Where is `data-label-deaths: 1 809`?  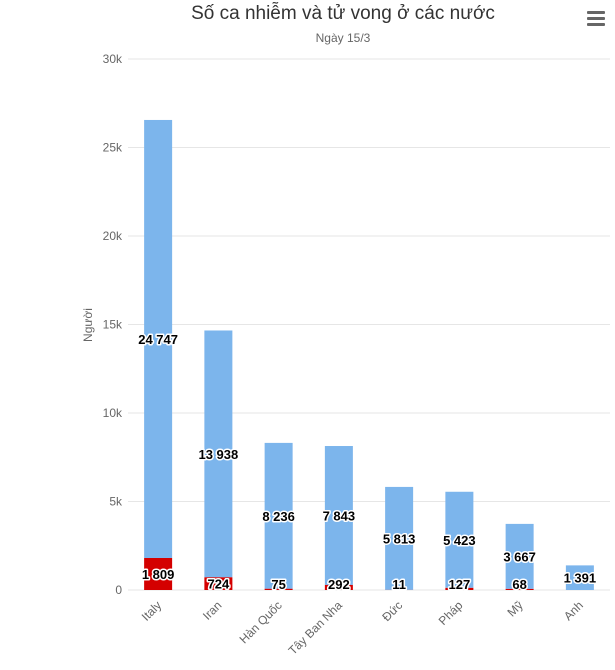 data-label-deaths: 1 809 is located at coordinates (158, 574).